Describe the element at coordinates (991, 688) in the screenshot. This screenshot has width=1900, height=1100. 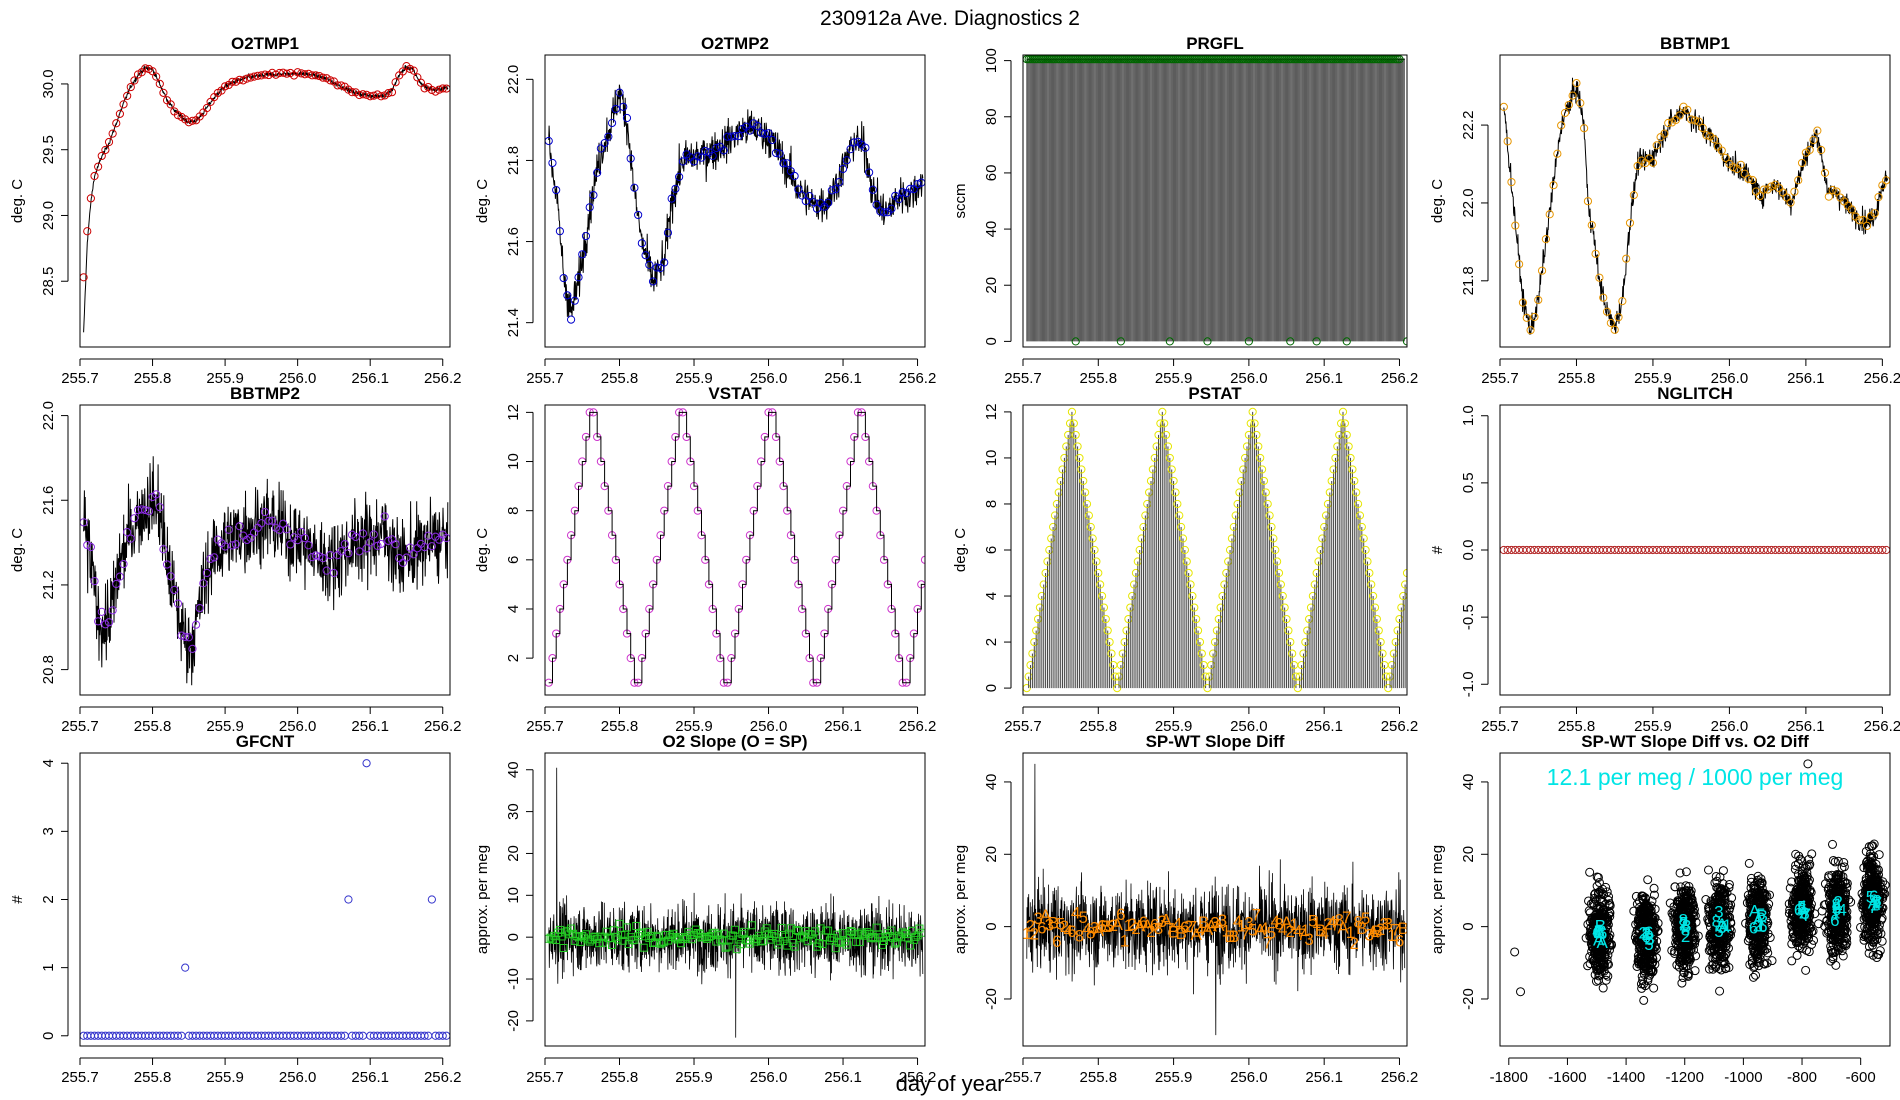
I see `y-tick-label: 0` at that location.